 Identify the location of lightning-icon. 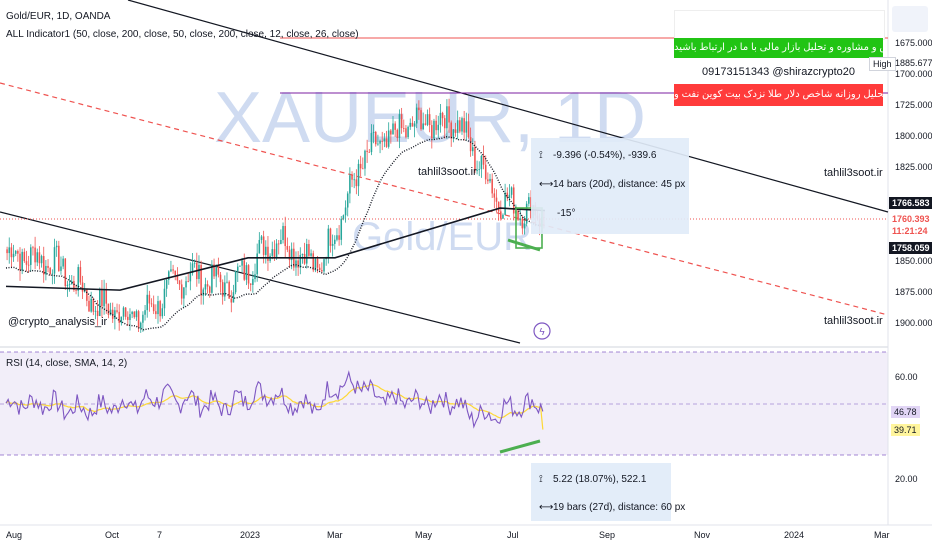
(542, 331).